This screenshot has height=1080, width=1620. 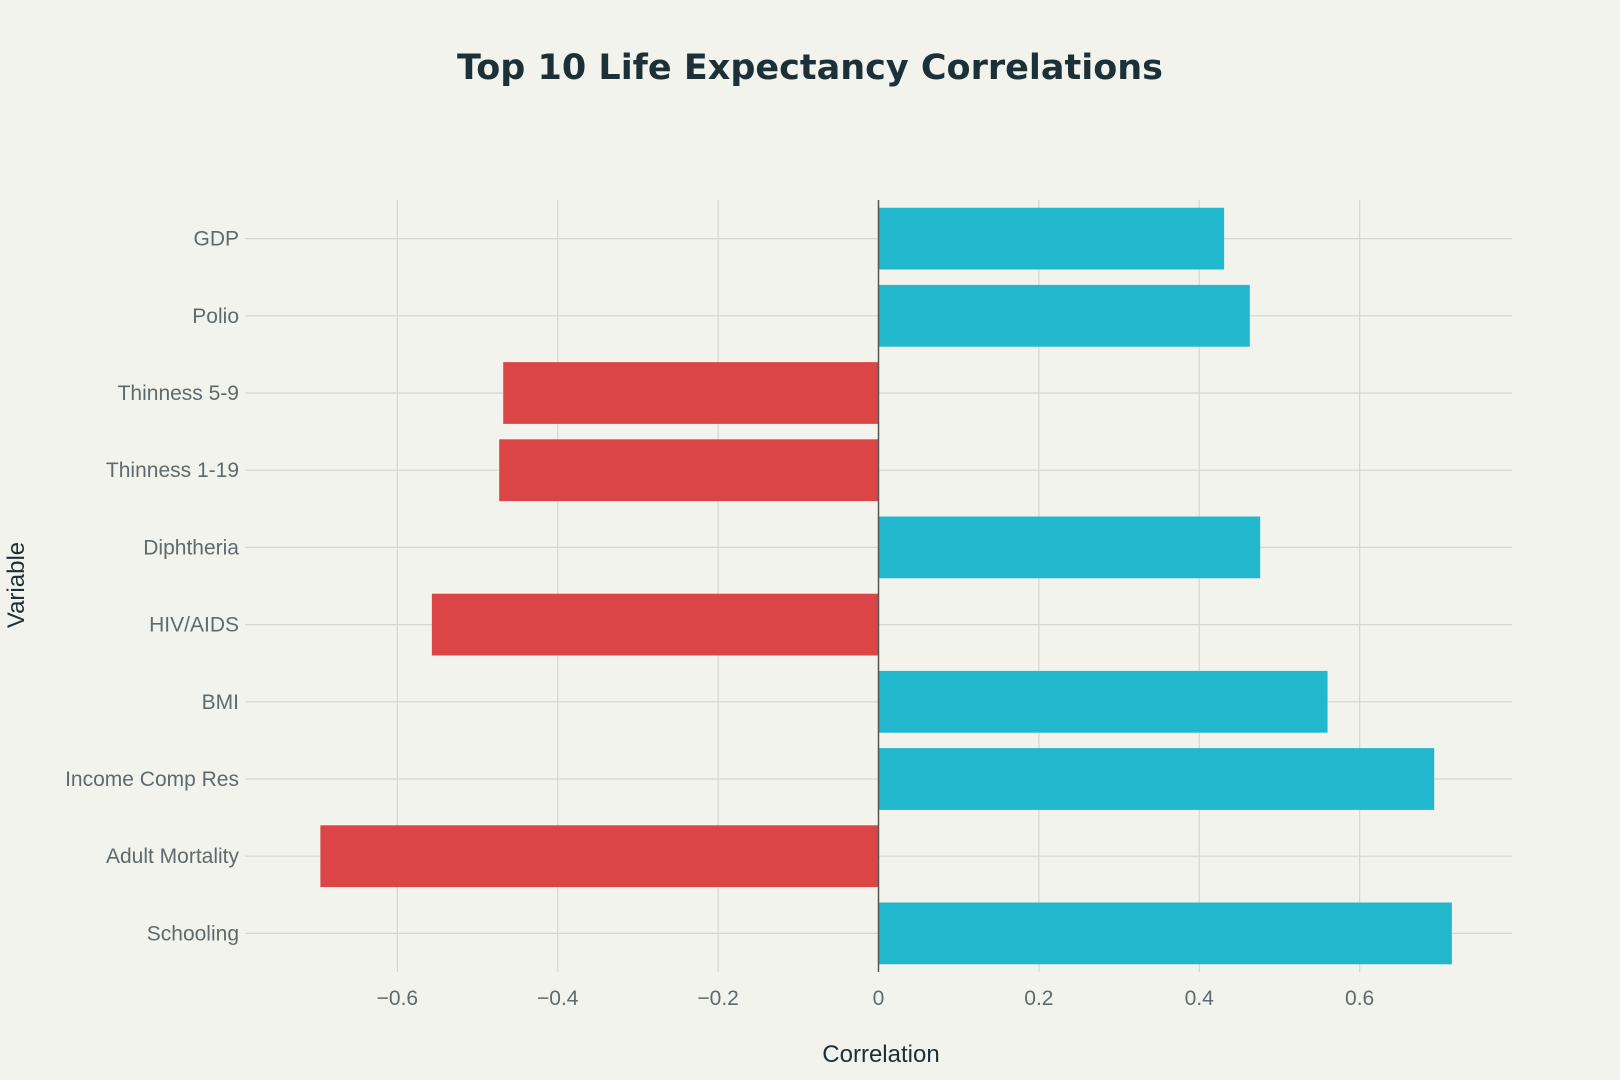 What do you see at coordinates (1165, 933) in the screenshot?
I see `bar-schooling` at bounding box center [1165, 933].